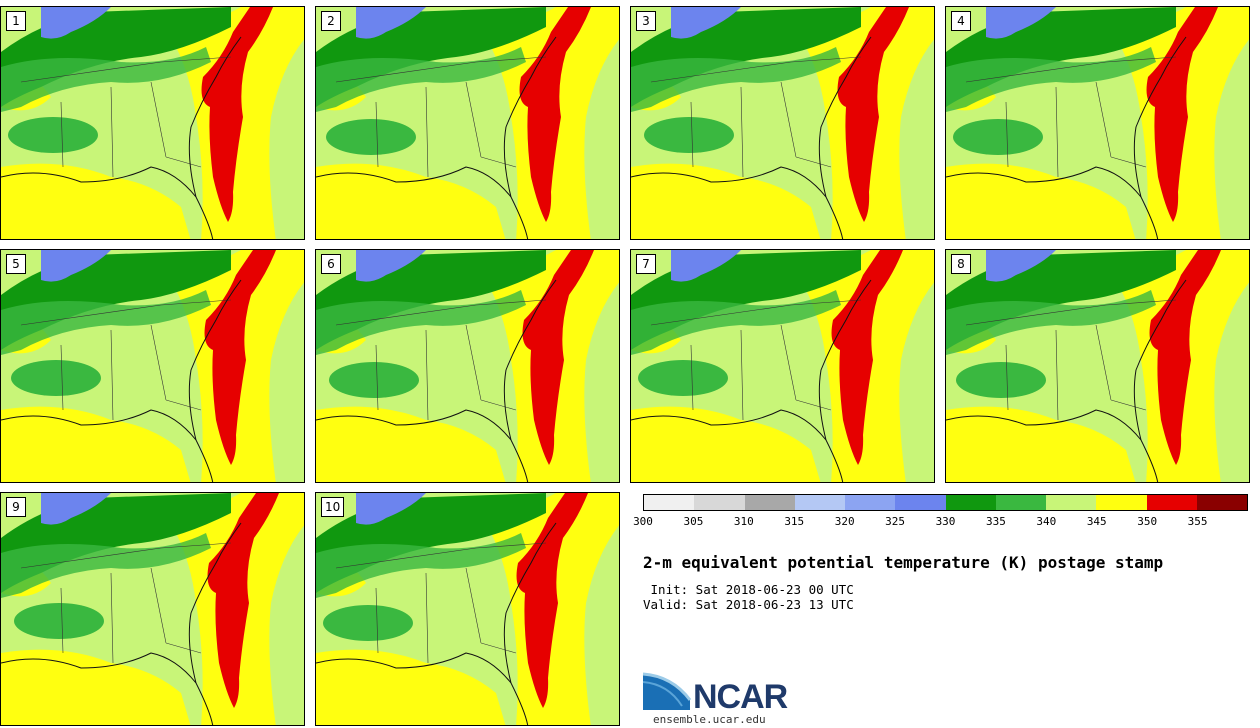 The image size is (1260, 728). Describe the element at coordinates (740, 697) in the screenshot. I see `logo-text: NCAR` at that location.